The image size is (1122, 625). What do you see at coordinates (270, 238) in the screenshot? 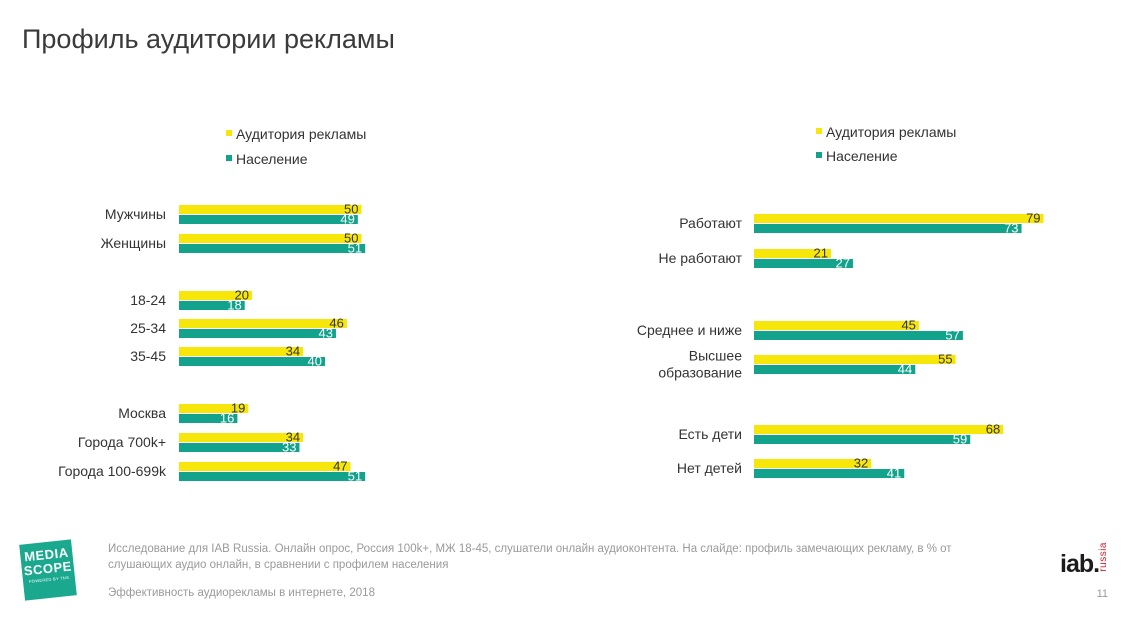
I see `bar-audience-женщины` at bounding box center [270, 238].